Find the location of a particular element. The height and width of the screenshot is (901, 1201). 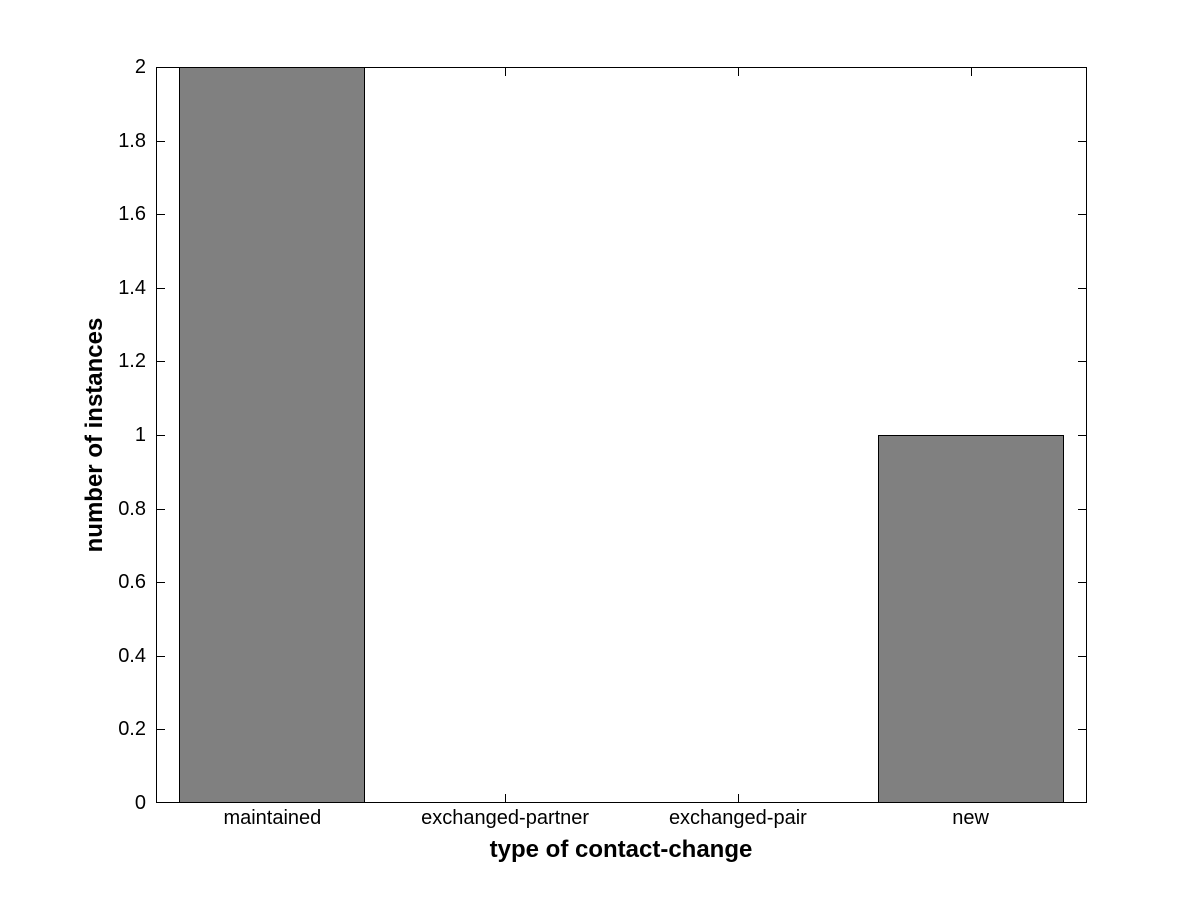

x-tick-label: exchanged-pair is located at coordinates (737, 818).